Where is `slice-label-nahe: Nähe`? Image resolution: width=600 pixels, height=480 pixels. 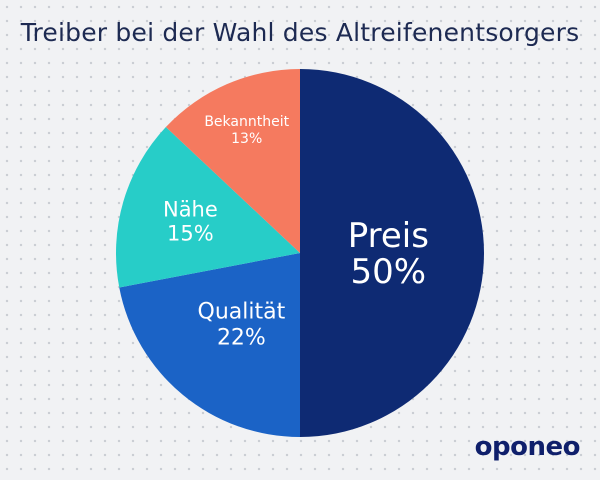
slice-label-nahe: Nähe is located at coordinates (190, 210).